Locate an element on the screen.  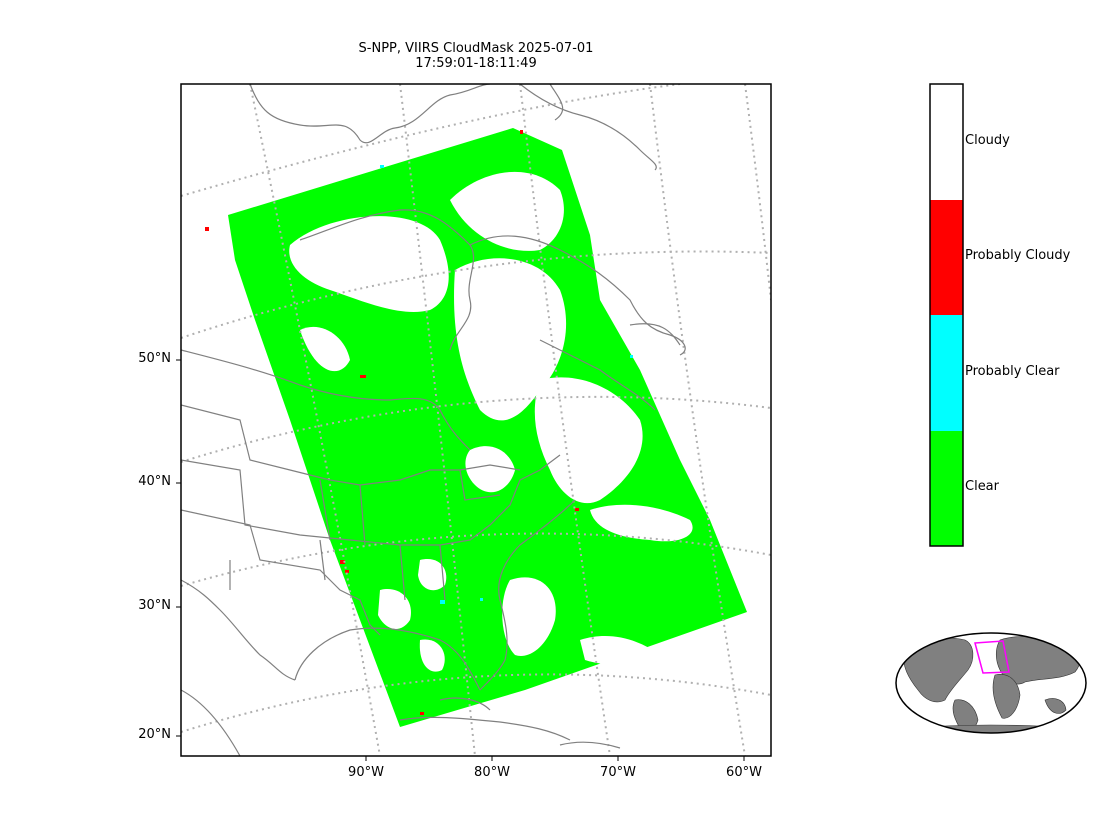
legend-swatch-probably-clear is located at coordinates (946, 373).